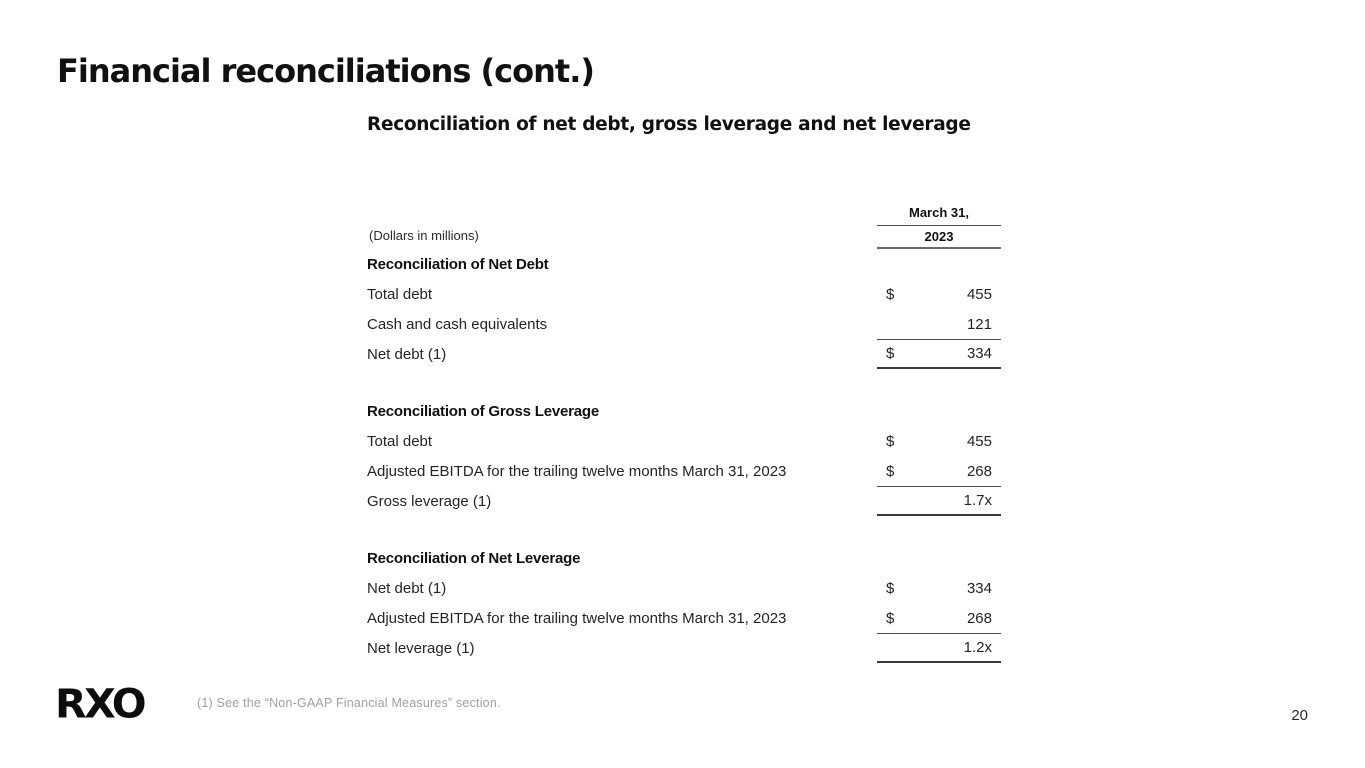 The height and width of the screenshot is (768, 1365). What do you see at coordinates (424, 235) in the screenshot?
I see `units-label: (Dollars in millions)` at bounding box center [424, 235].